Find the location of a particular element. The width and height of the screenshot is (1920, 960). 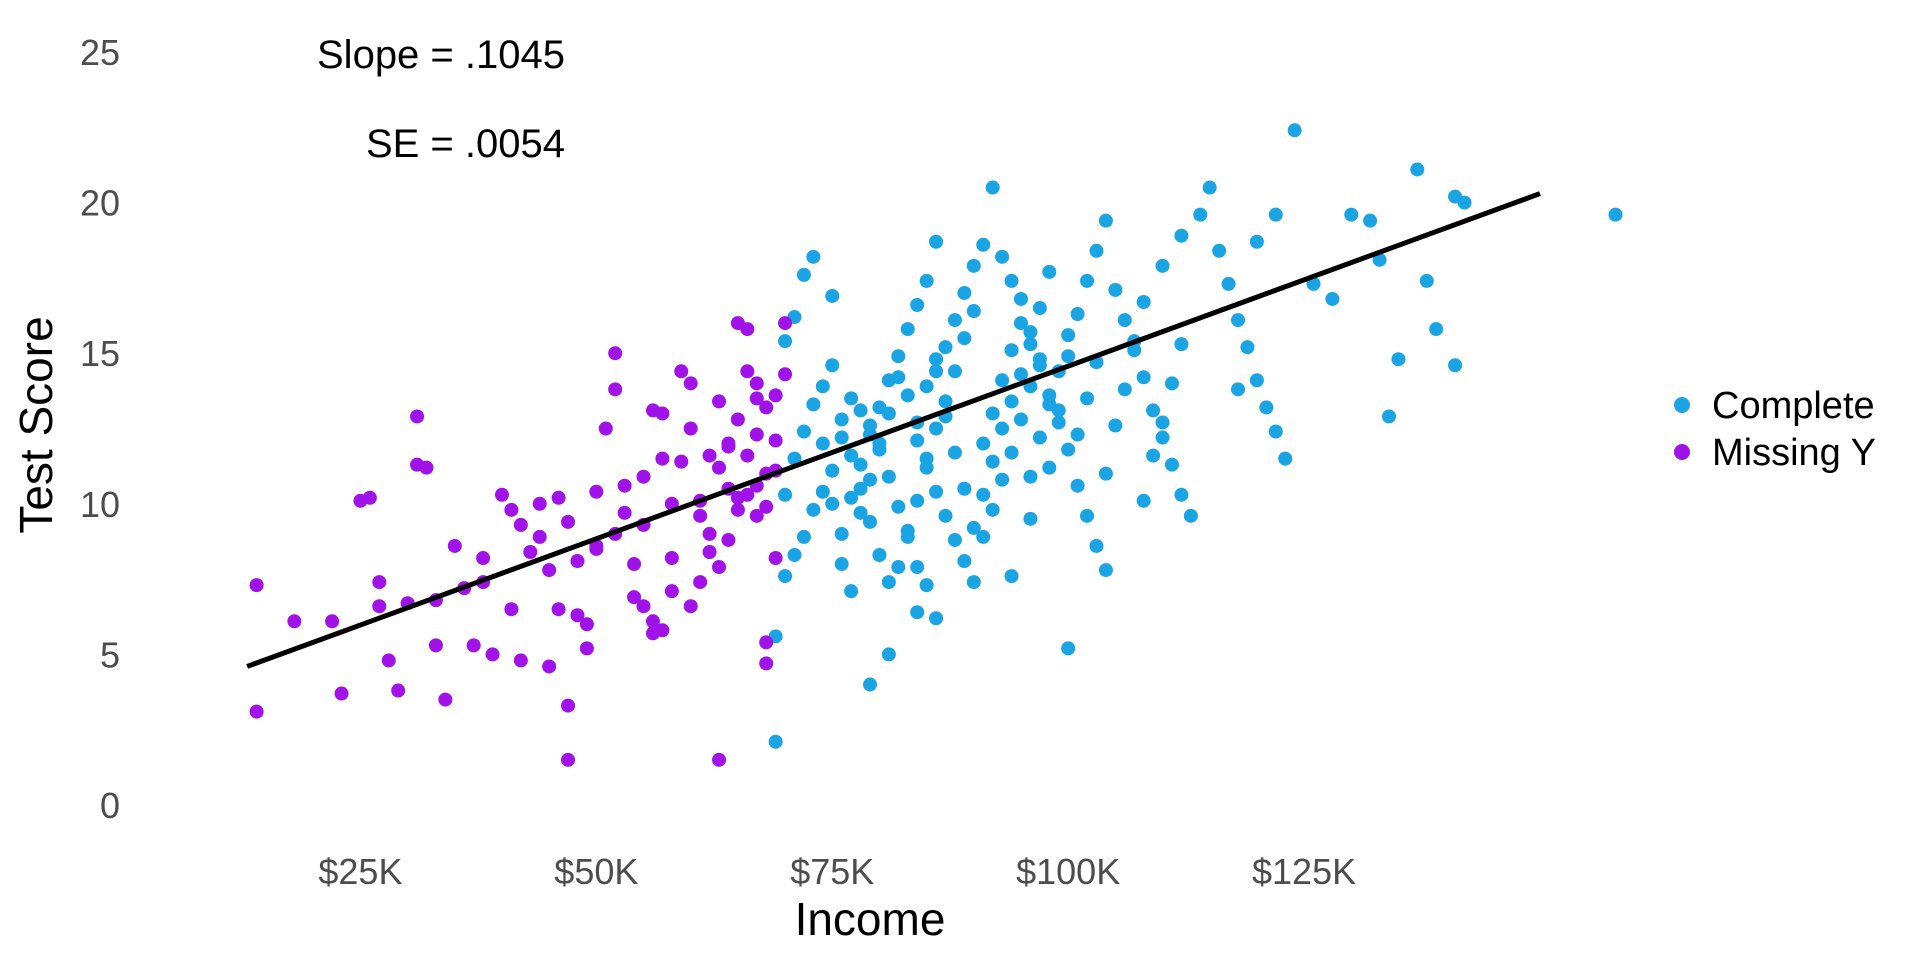

x-tick-label: $100K is located at coordinates (1068, 871).